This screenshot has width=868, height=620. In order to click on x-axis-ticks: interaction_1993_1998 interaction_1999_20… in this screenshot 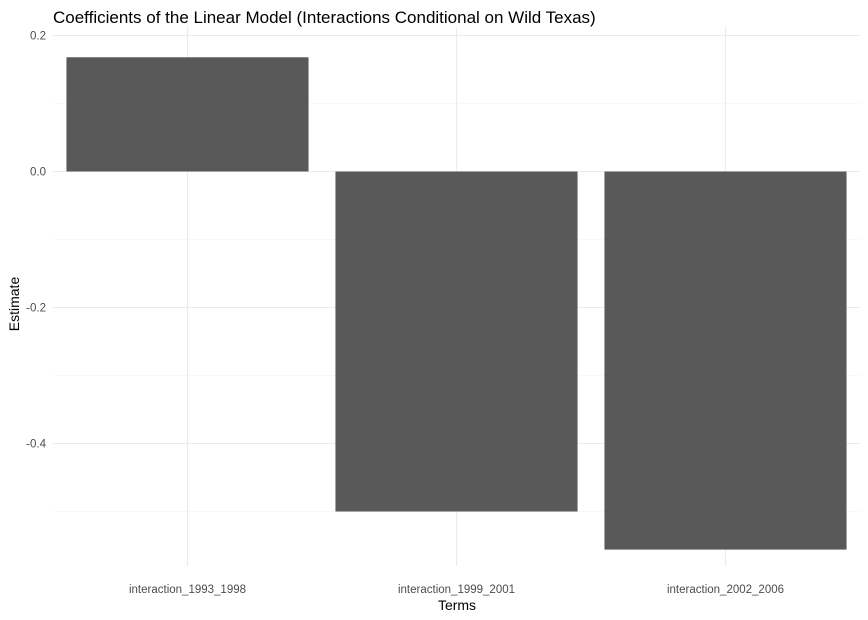, I will do `click(456, 590)`.